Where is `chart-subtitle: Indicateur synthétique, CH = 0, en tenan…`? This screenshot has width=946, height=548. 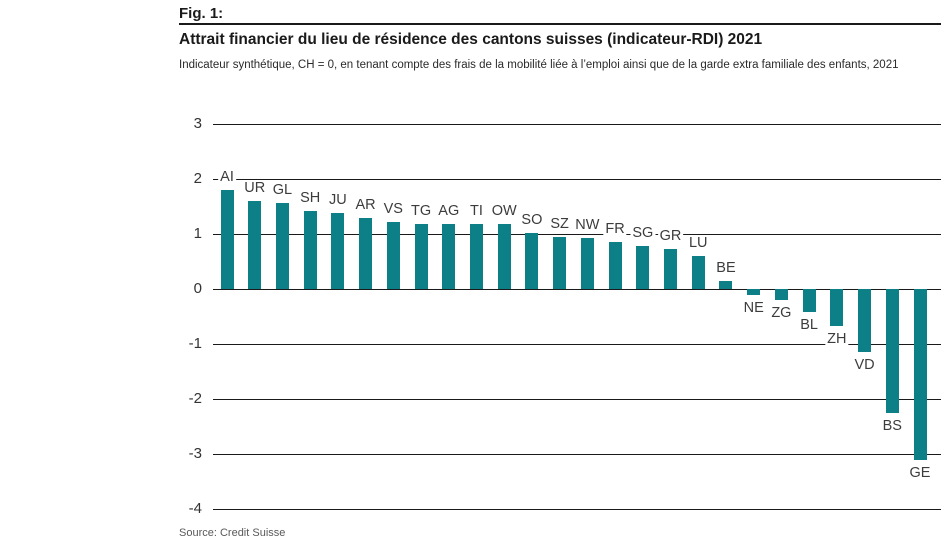 chart-subtitle: Indicateur synthétique, CH = 0, en tenan… is located at coordinates (539, 65).